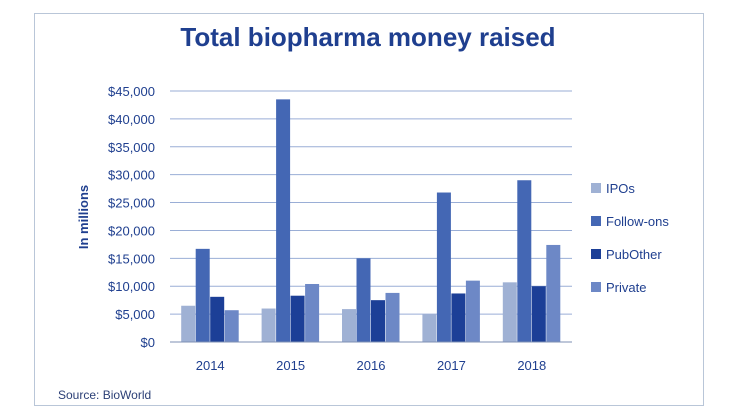 The image size is (736, 420). What do you see at coordinates (268, 325) in the screenshot?
I see `bar-ipos-2015` at bounding box center [268, 325].